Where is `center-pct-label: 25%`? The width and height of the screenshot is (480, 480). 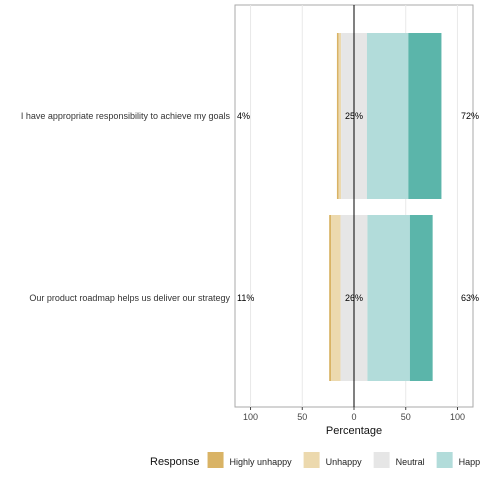
center-pct-label: 25% is located at coordinates (354, 116).